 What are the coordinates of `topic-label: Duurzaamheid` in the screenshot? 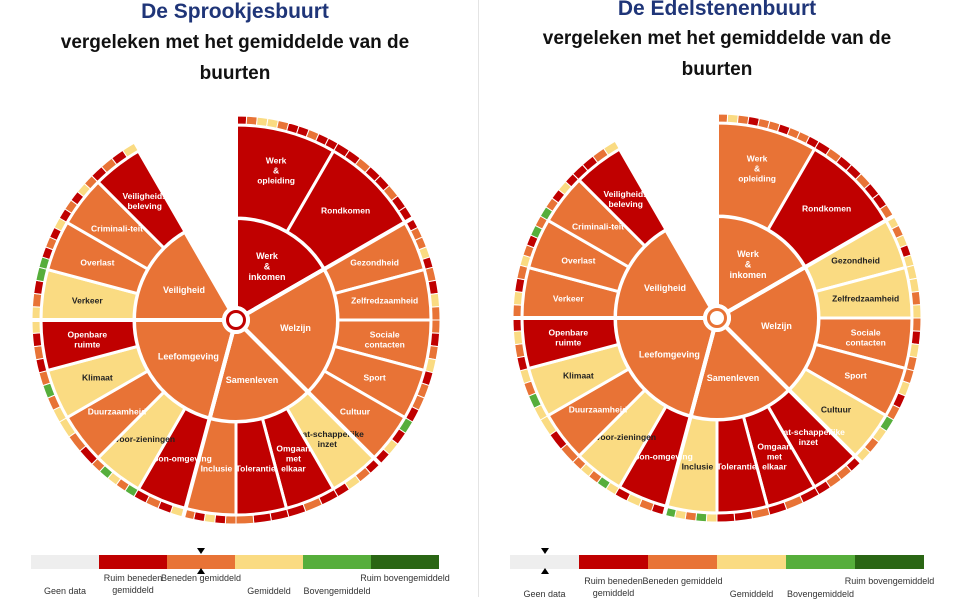 It's located at (117, 411).